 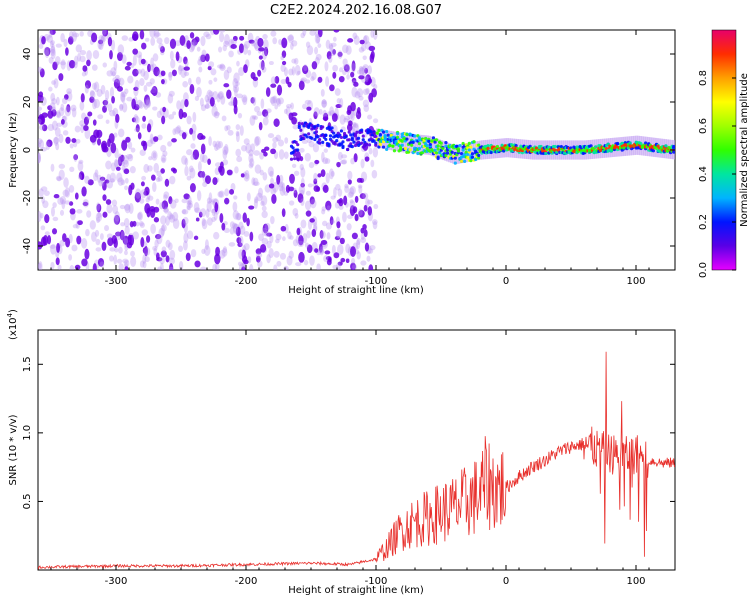 I want to click on x-tick-label: -300, so click(x=116, y=281).